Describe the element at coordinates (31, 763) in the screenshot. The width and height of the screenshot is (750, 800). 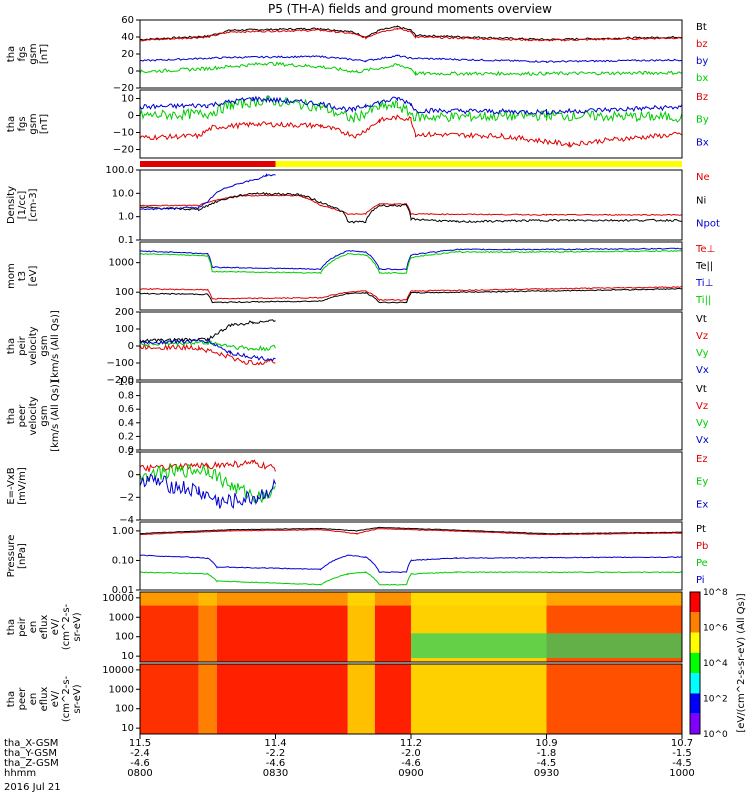
I see `x-row-label: tha_Z-GSM` at that location.